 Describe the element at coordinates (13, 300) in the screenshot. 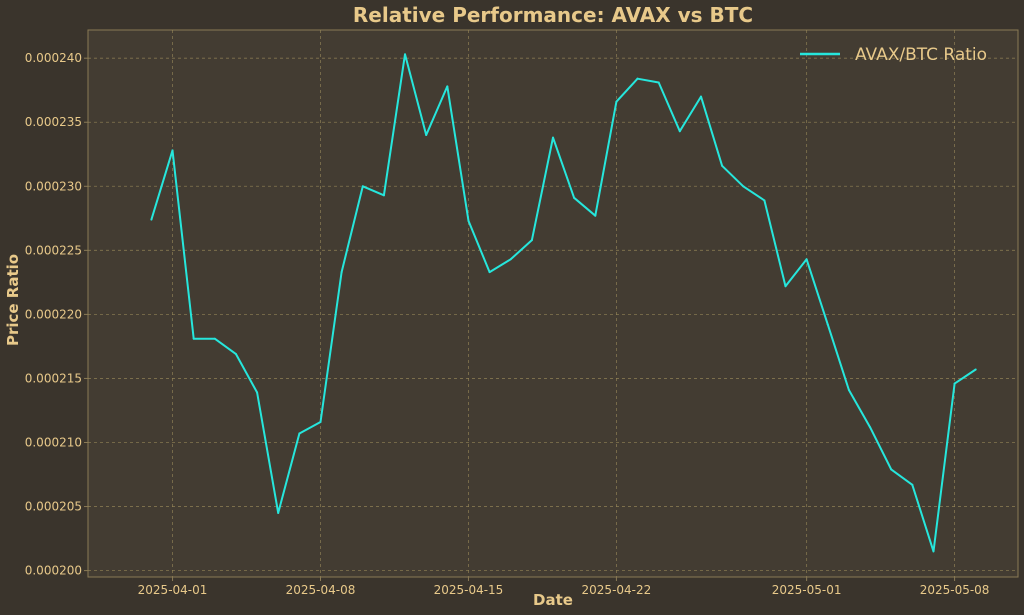

I see `y-axis-label: Price Ratio` at that location.